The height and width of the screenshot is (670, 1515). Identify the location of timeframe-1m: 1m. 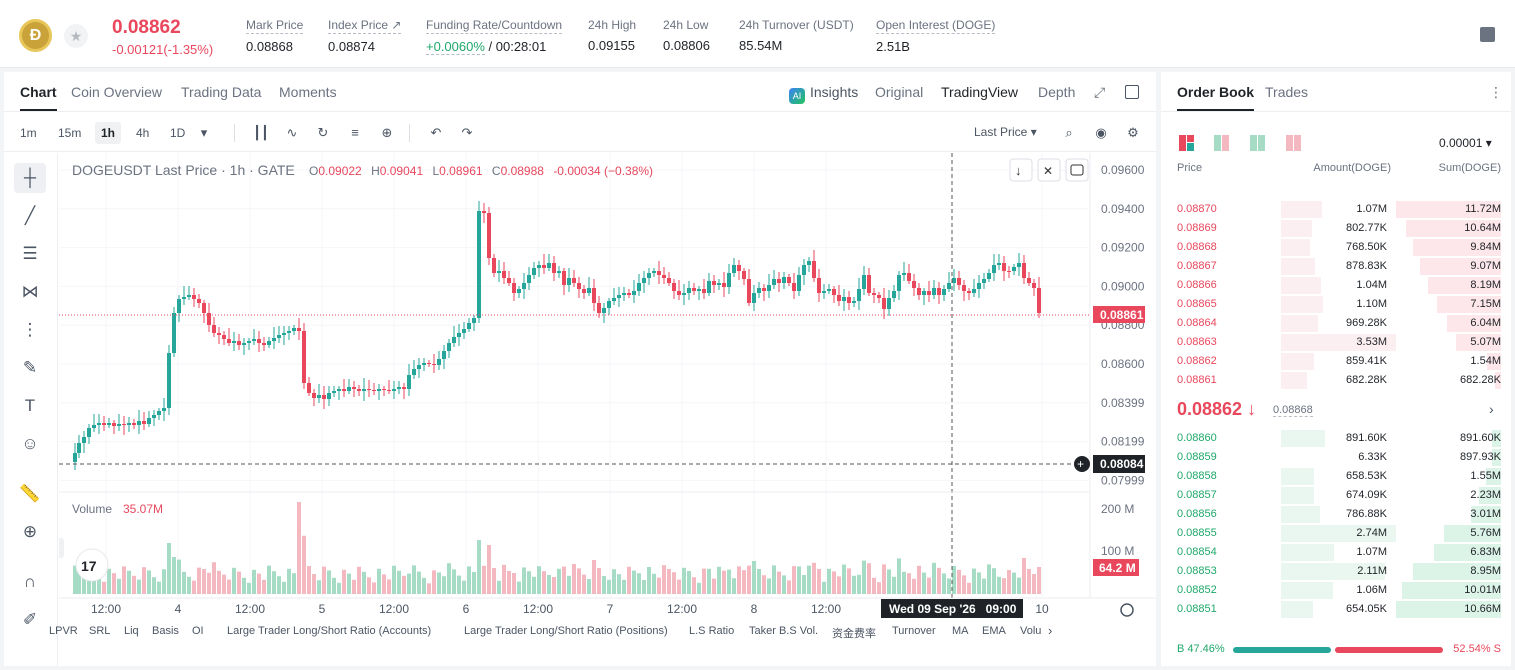
(28, 133).